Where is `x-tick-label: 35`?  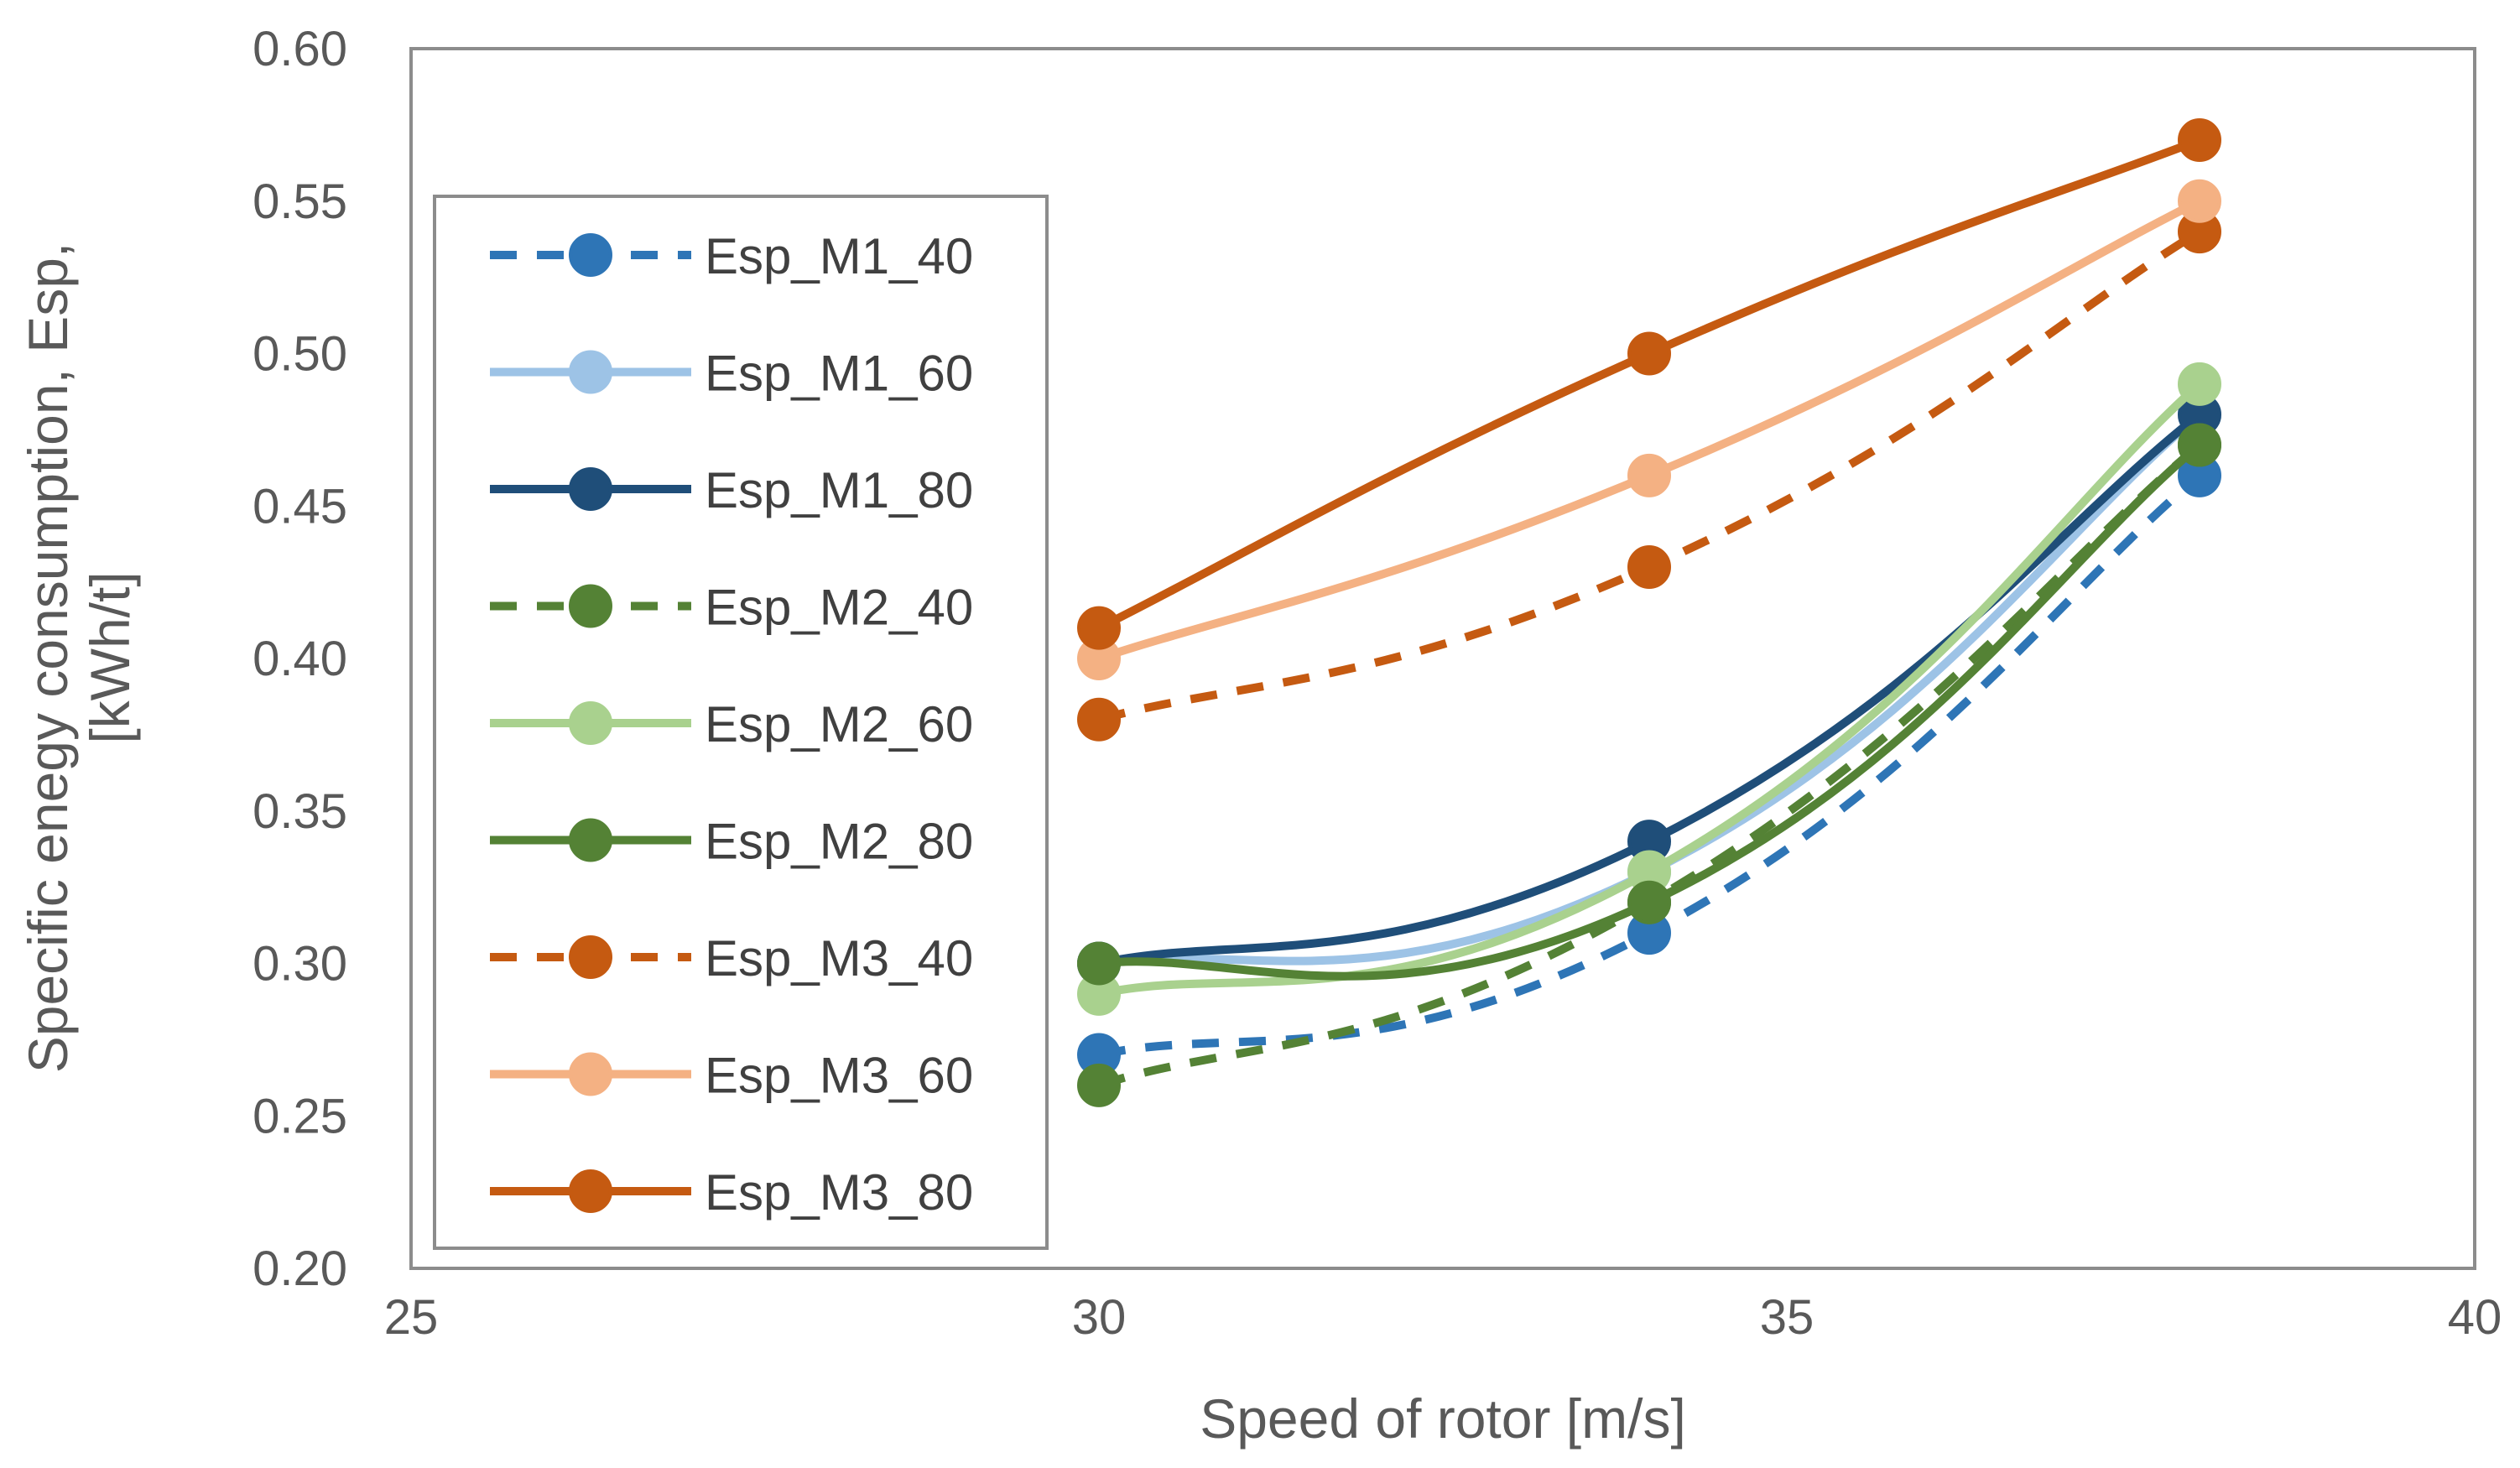 x-tick-label: 35 is located at coordinates (1787, 1317).